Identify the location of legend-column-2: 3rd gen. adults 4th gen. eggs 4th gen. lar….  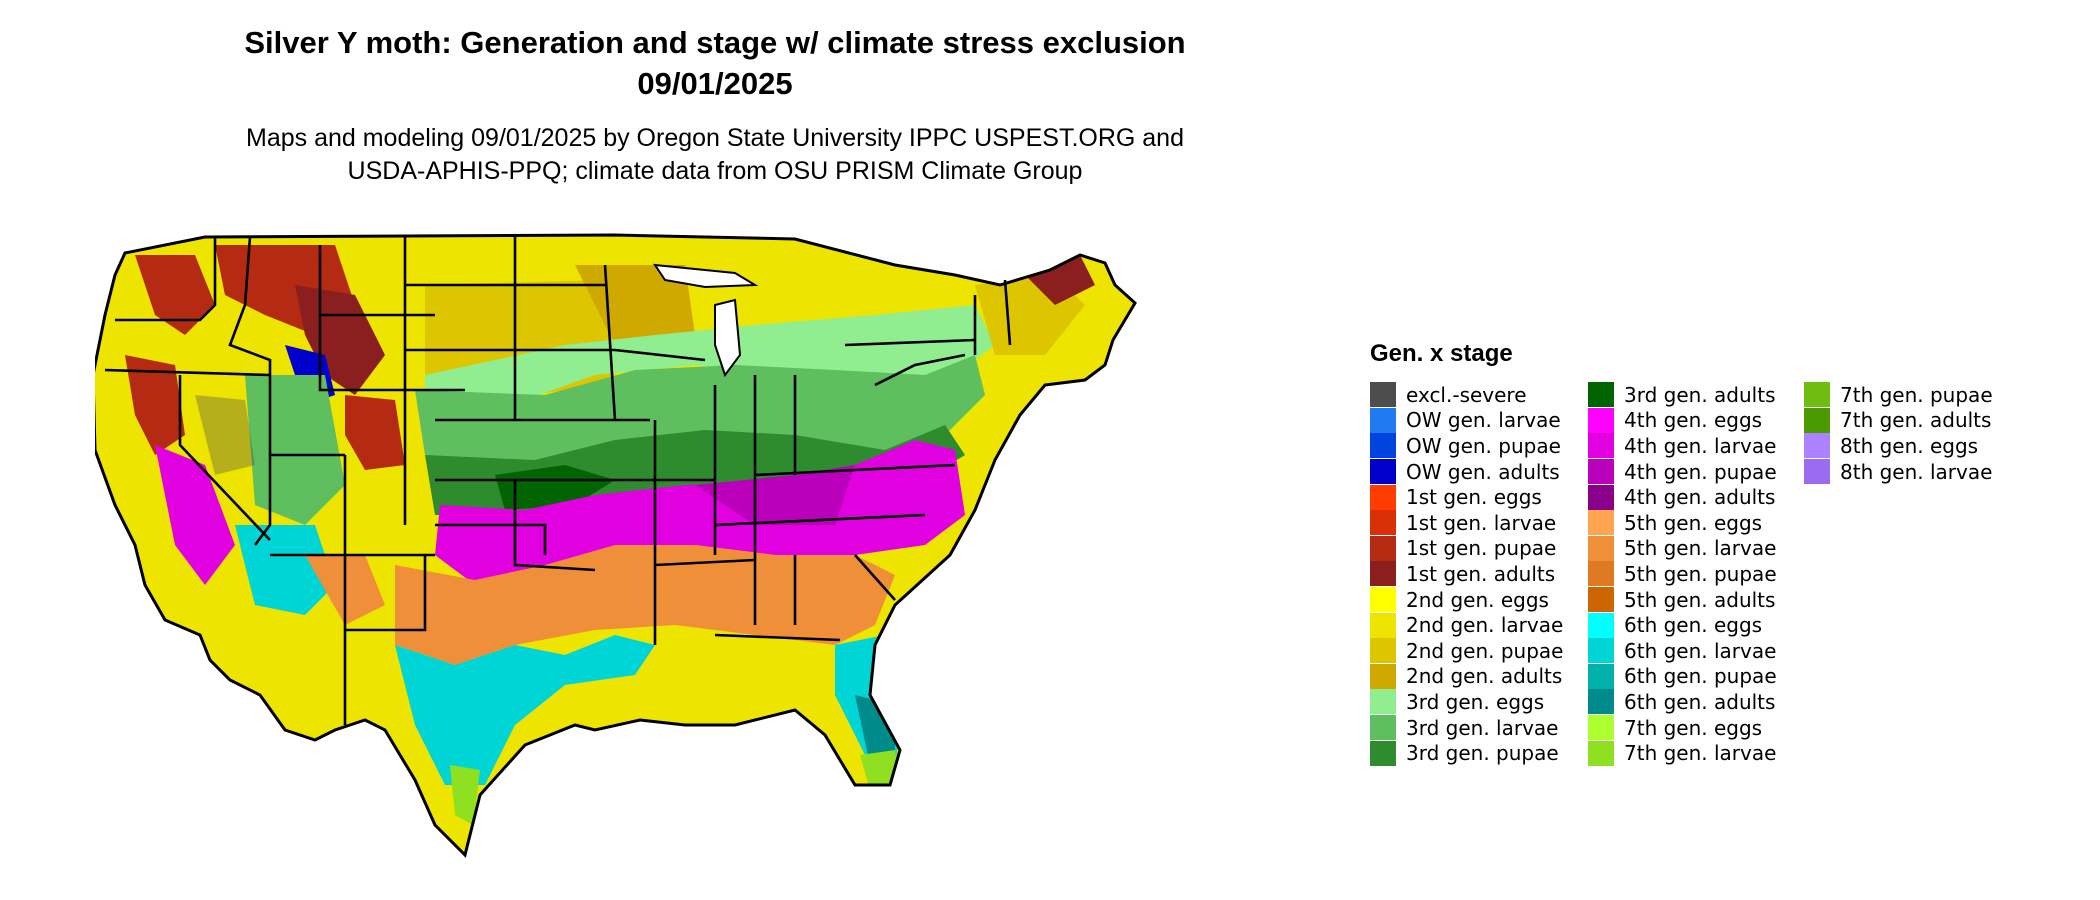
(1682, 574).